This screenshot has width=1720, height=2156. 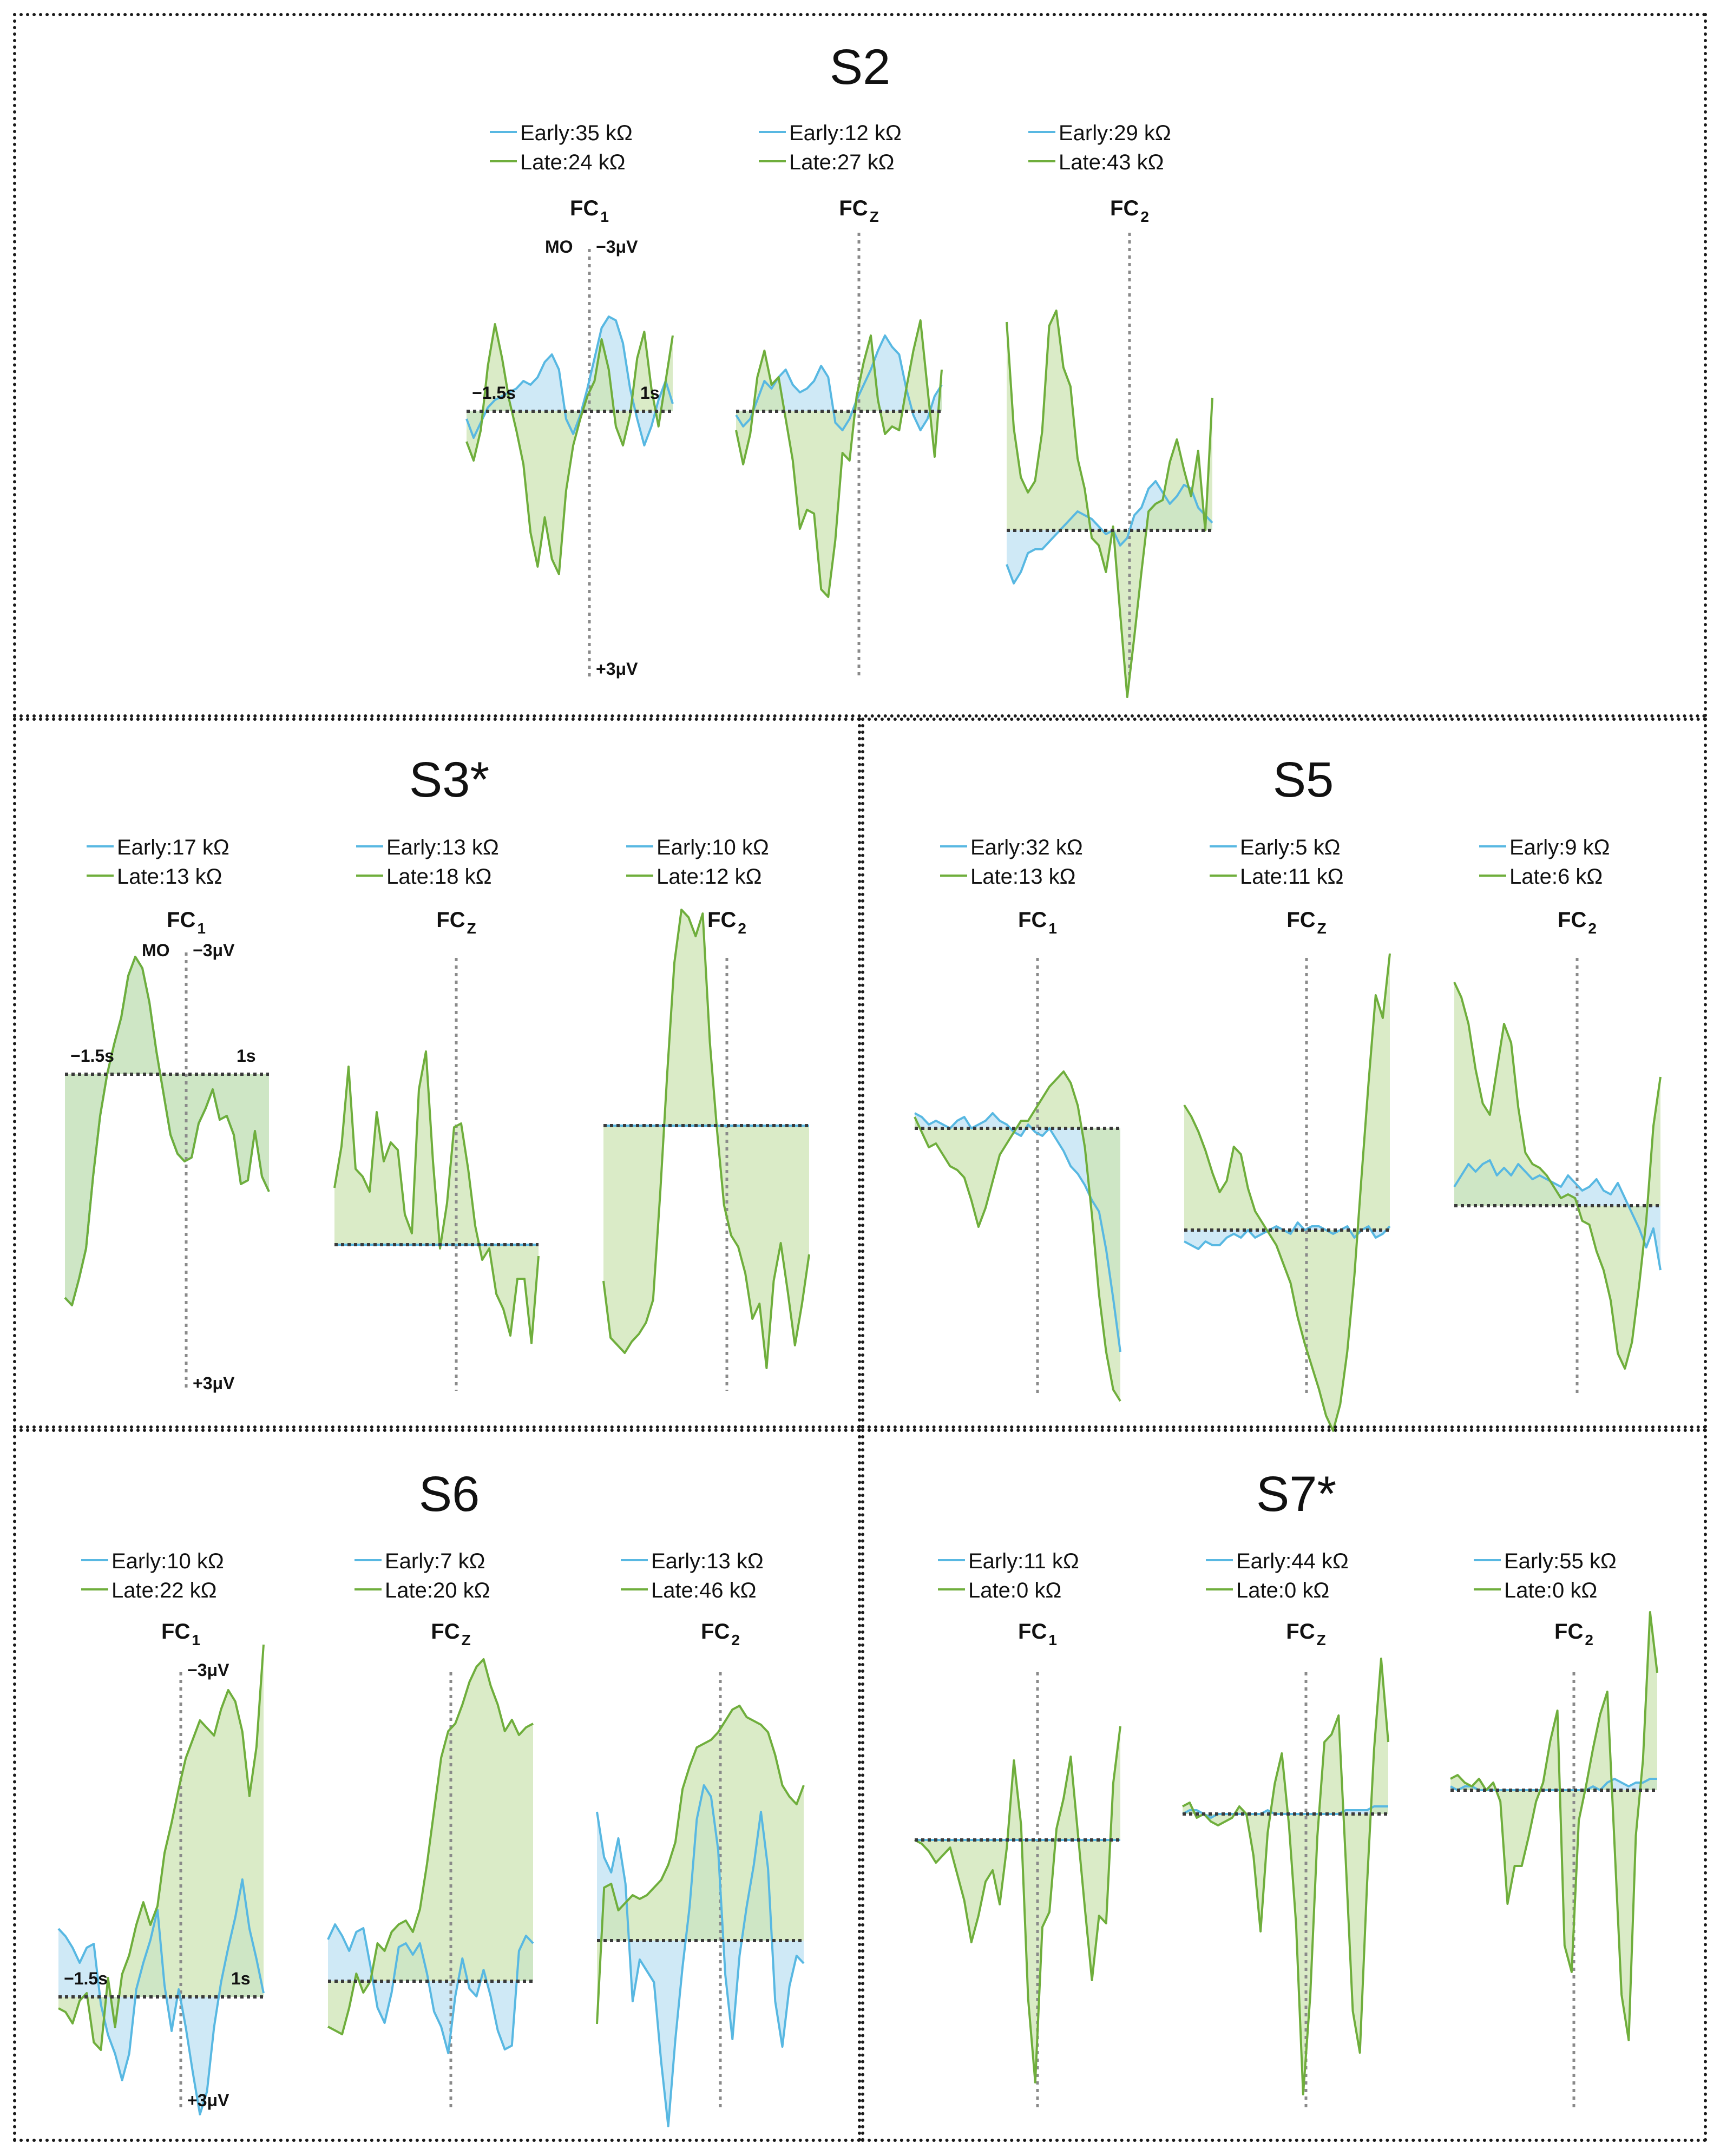 What do you see at coordinates (557, 162) in the screenshot?
I see `legend-late: Late:24 kΩ` at bounding box center [557, 162].